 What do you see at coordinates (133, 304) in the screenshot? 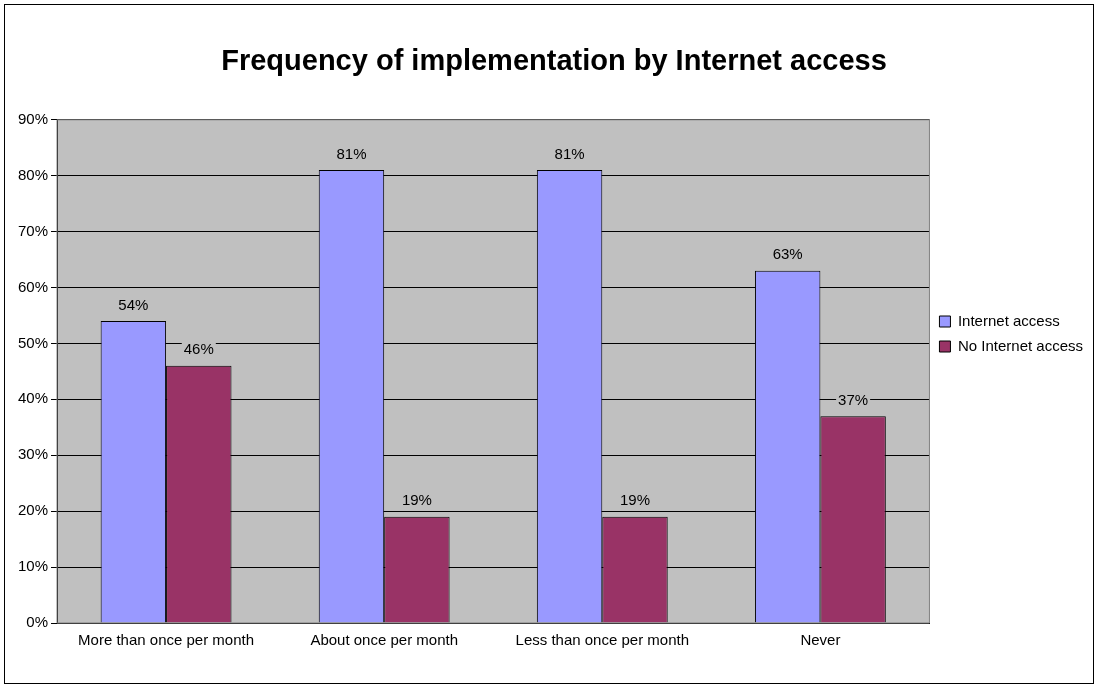
I see `data-label: 54%` at bounding box center [133, 304].